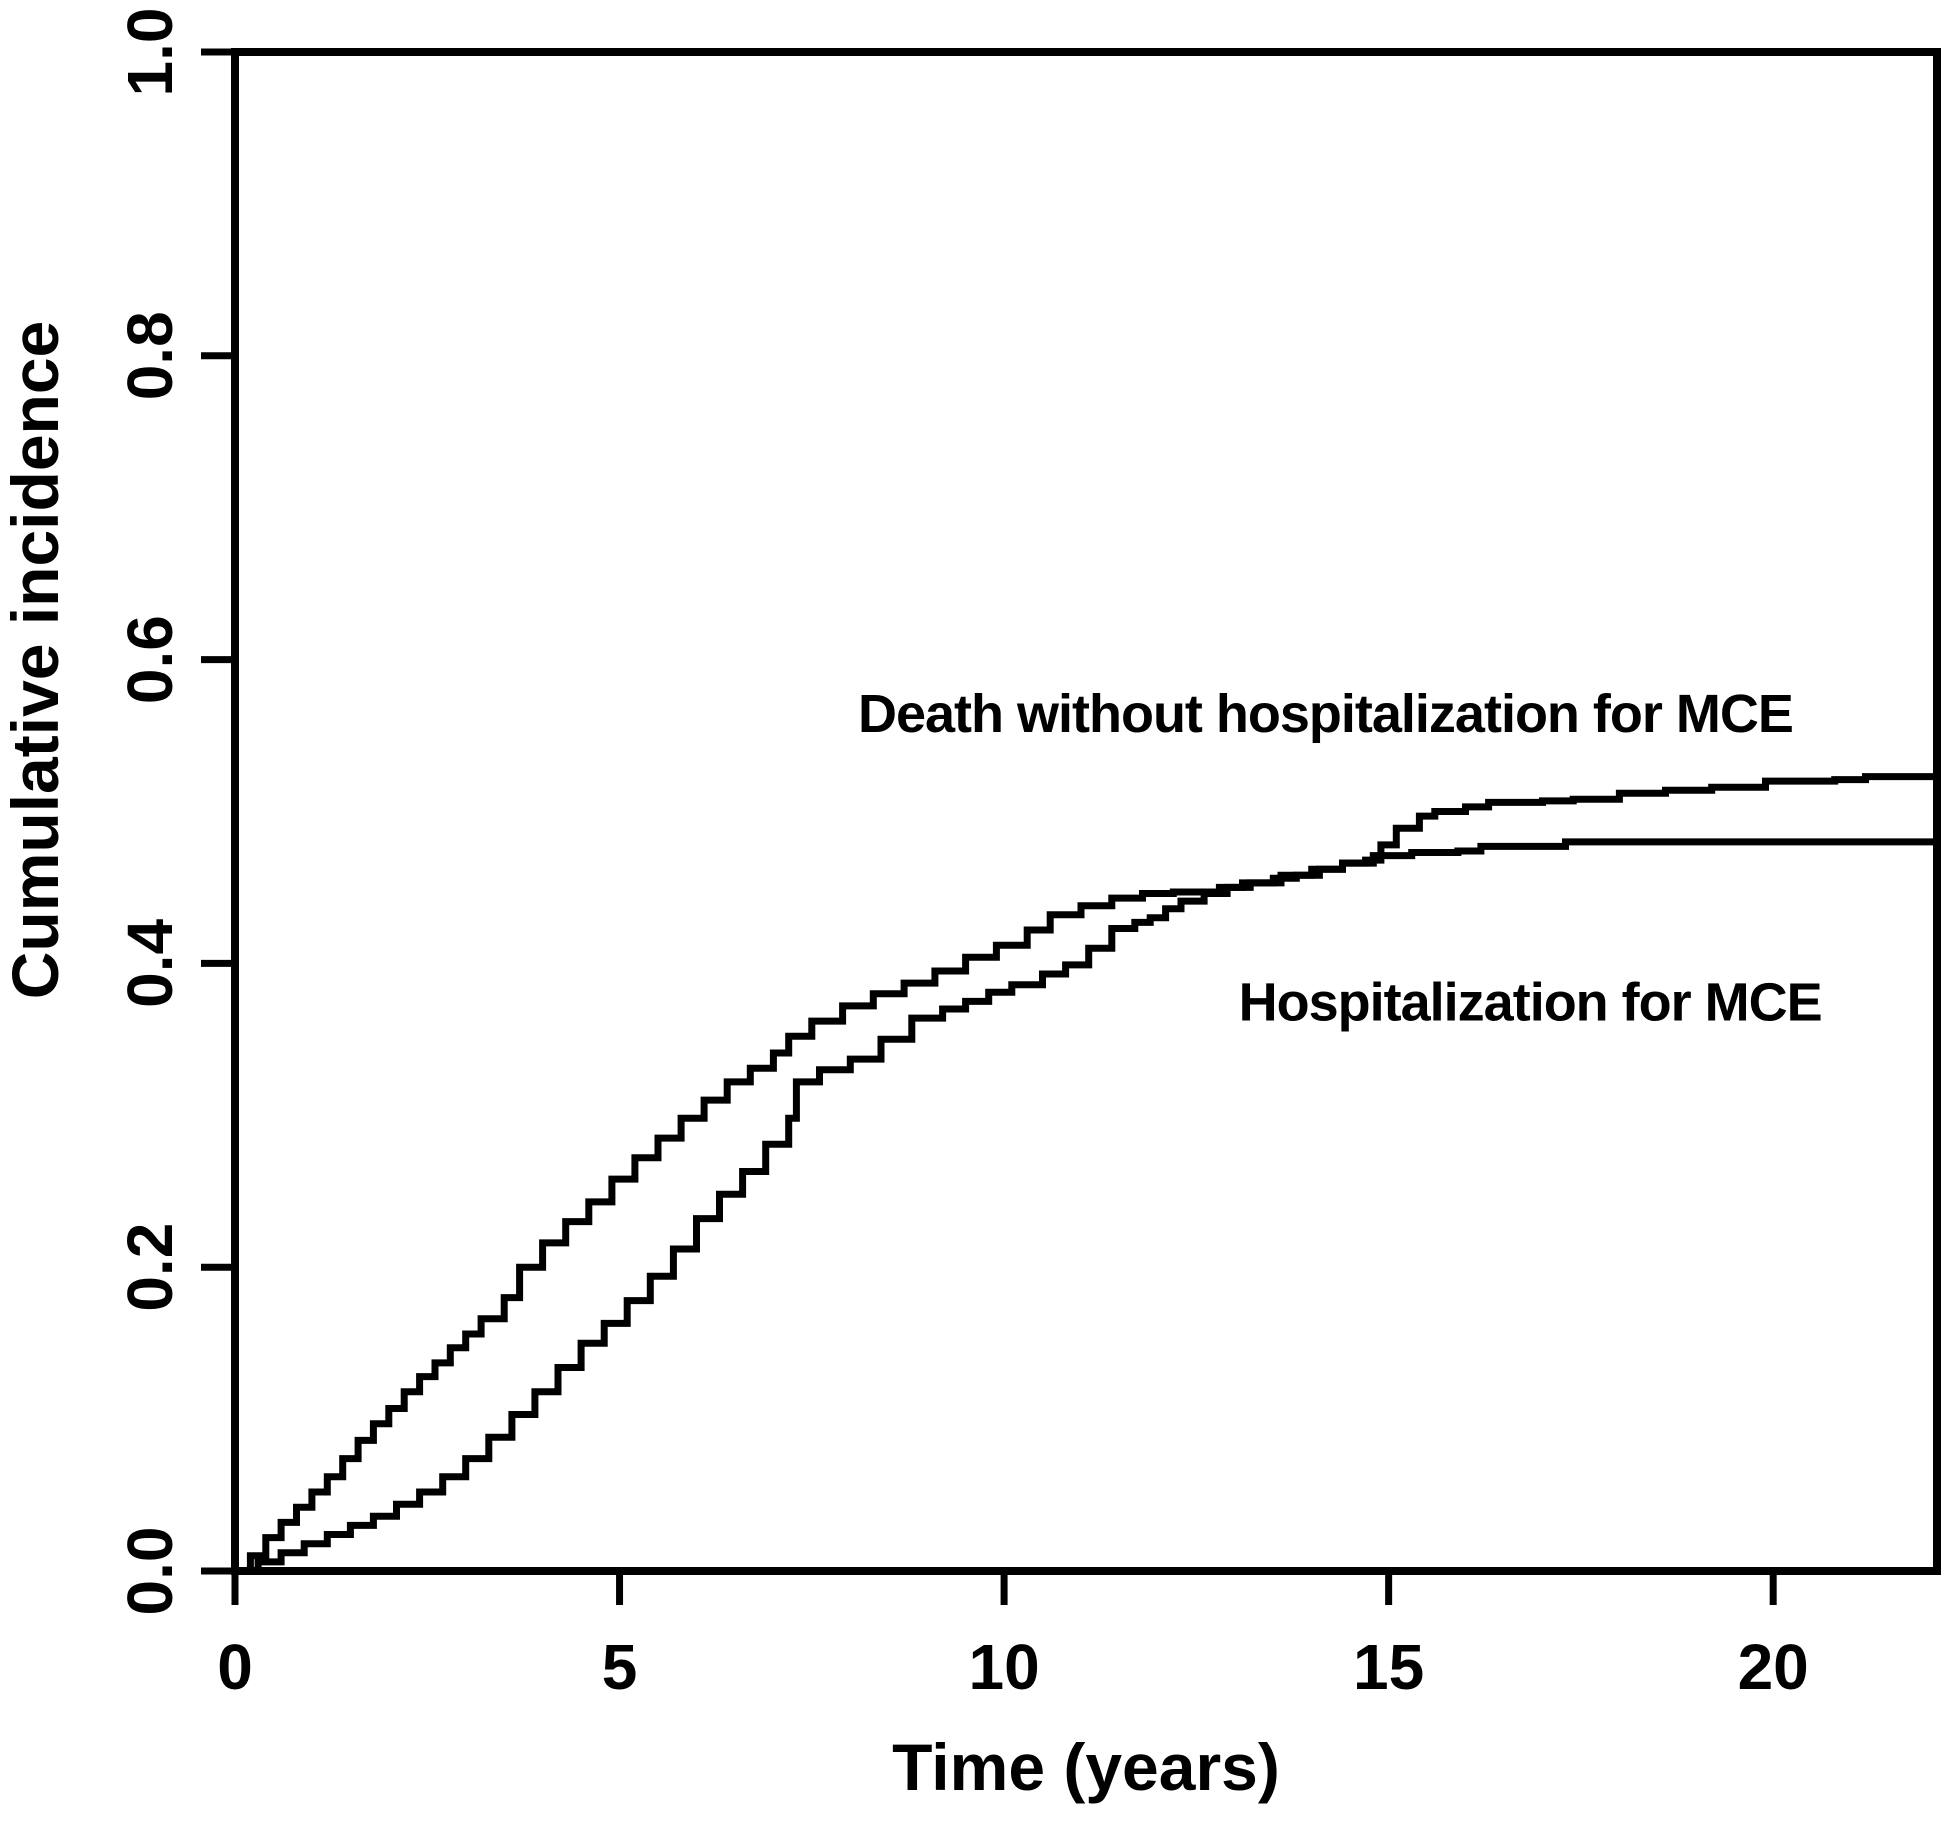 The width and height of the screenshot is (1959, 1834). What do you see at coordinates (1004, 1588) in the screenshot?
I see `x-axis-ticks` at bounding box center [1004, 1588].